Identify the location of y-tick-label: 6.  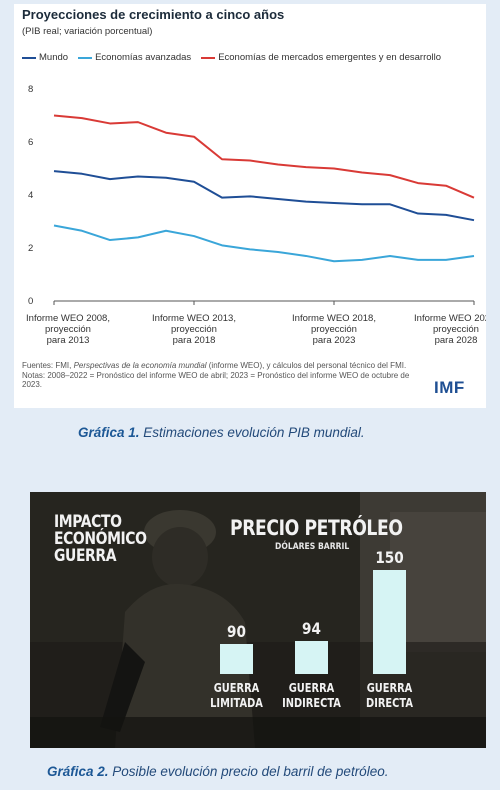
(30, 142).